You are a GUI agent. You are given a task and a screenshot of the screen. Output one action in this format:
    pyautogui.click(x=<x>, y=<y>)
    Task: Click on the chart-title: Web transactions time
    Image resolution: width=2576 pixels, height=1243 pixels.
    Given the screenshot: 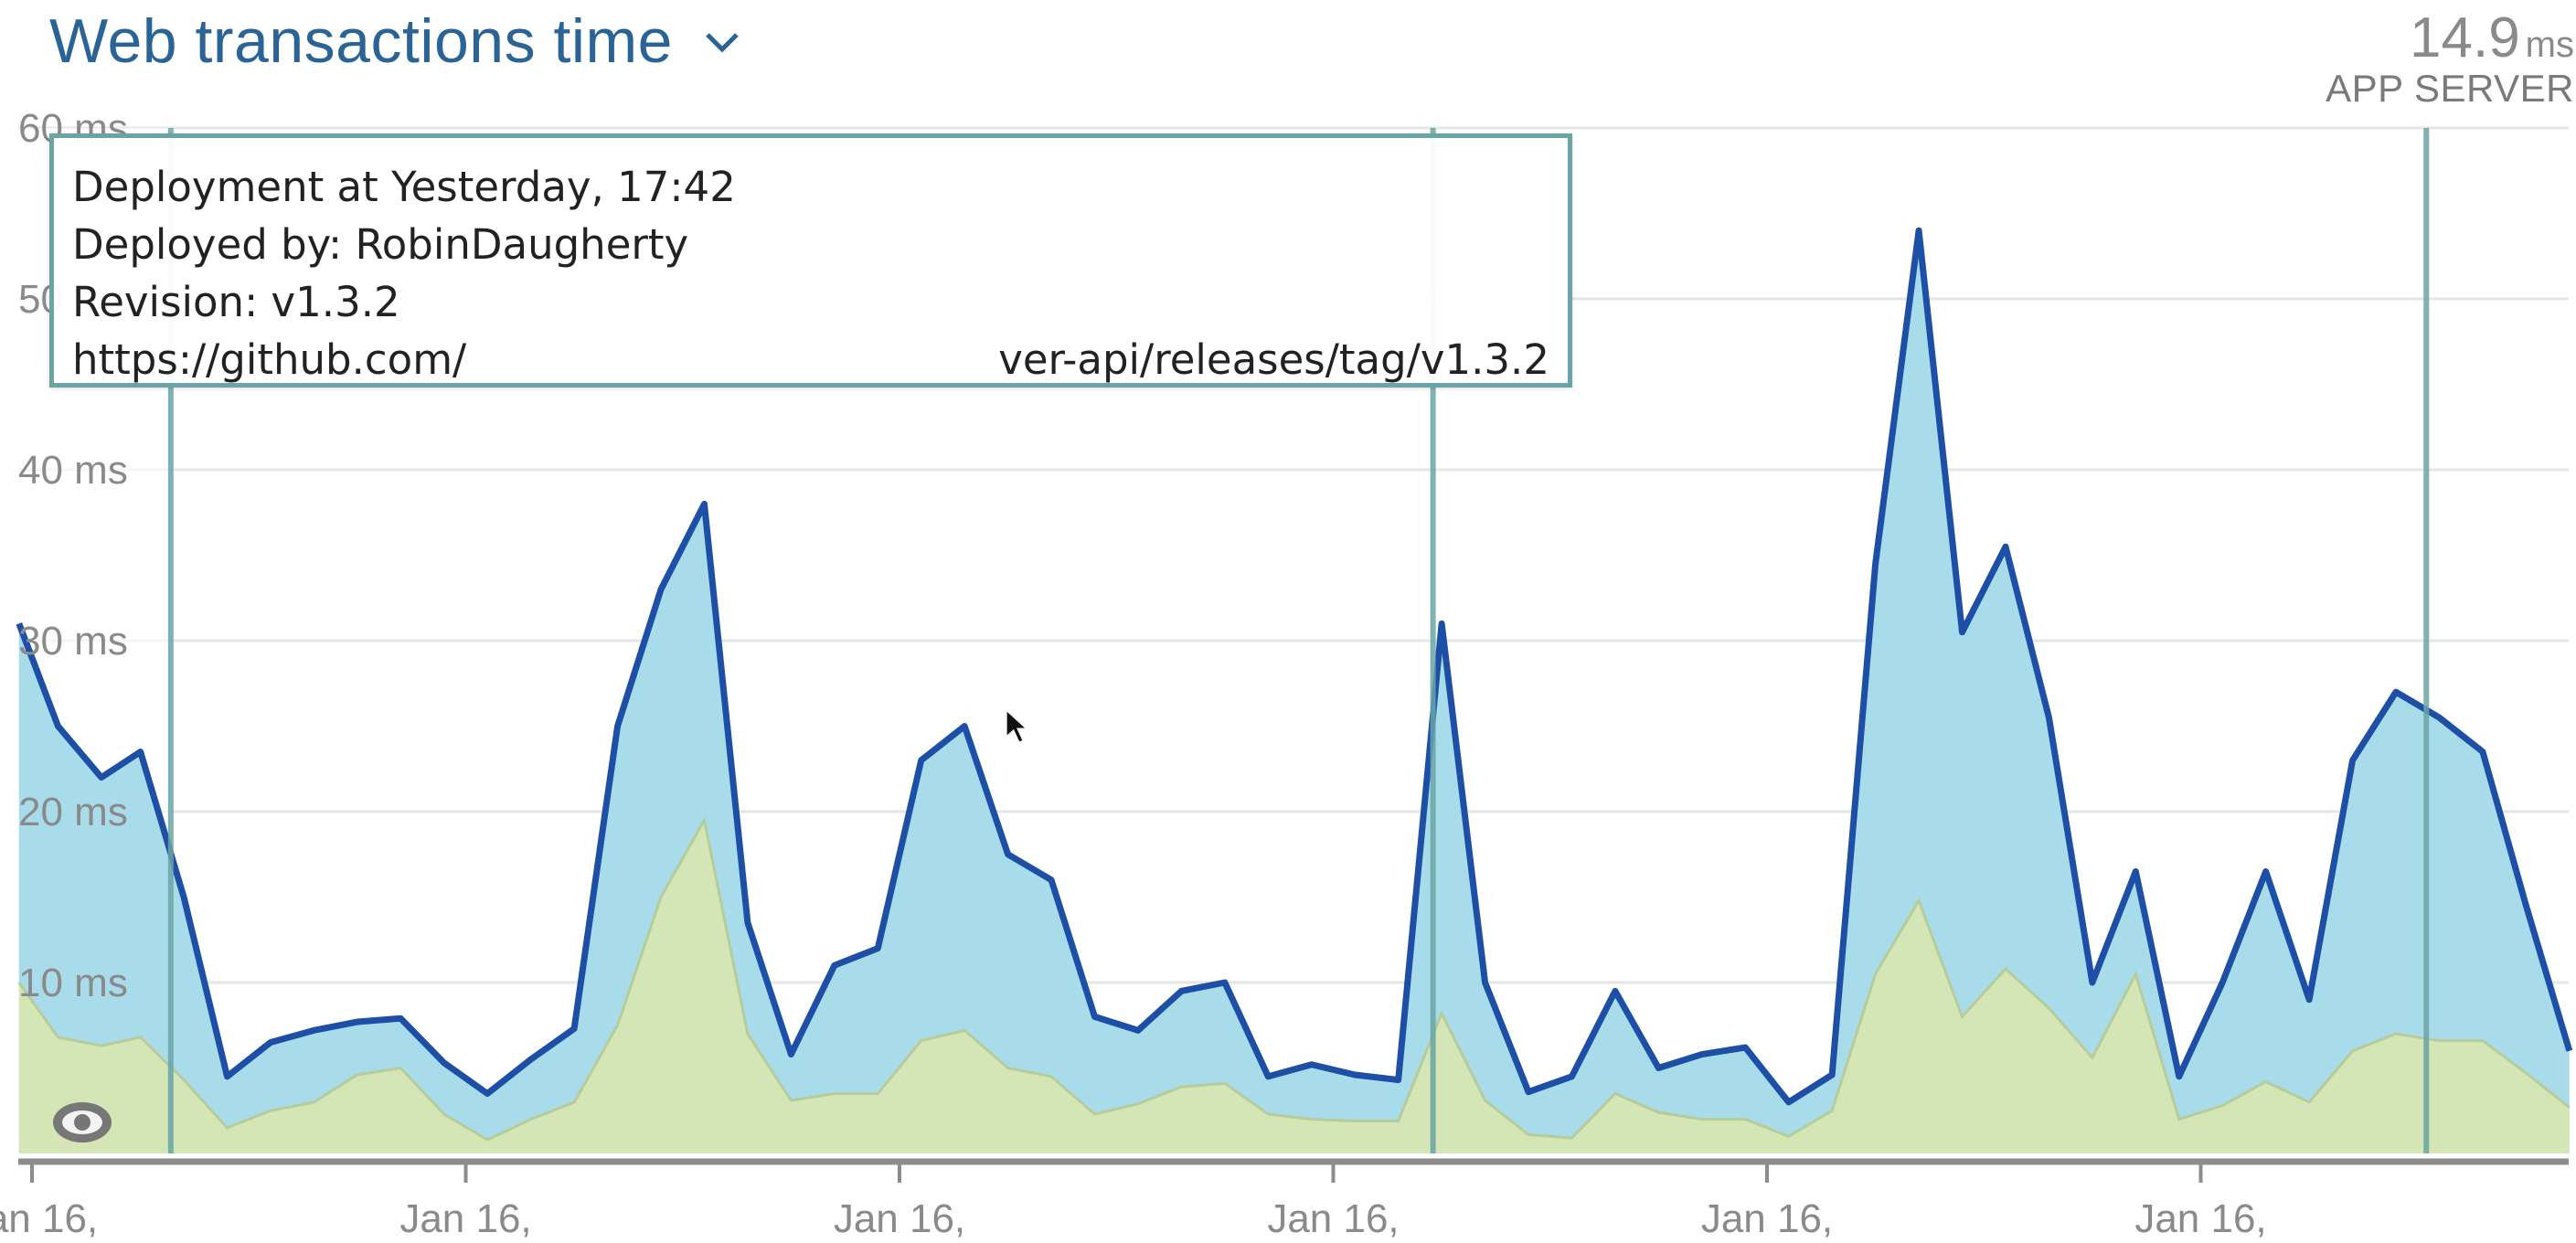 What is the action you would take?
    pyautogui.click(x=361, y=41)
    